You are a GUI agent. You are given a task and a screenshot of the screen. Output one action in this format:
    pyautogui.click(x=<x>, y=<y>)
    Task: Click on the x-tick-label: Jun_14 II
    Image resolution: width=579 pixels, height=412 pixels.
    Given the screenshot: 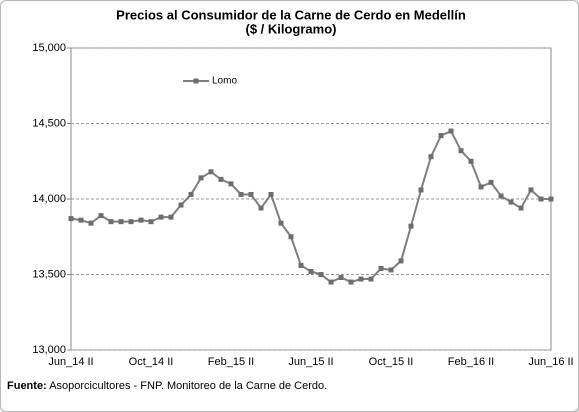 What is the action you would take?
    pyautogui.click(x=70, y=362)
    